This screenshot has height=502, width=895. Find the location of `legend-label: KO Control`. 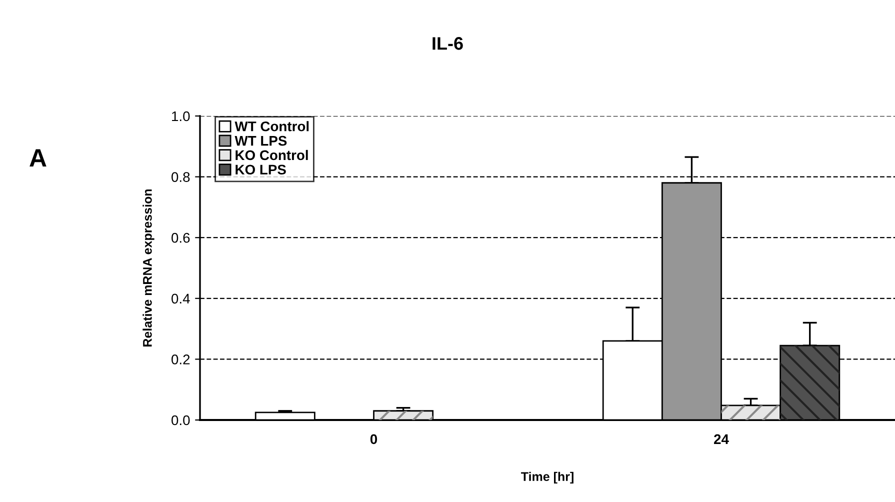

legend-label: KO Control is located at coordinates (272, 155).